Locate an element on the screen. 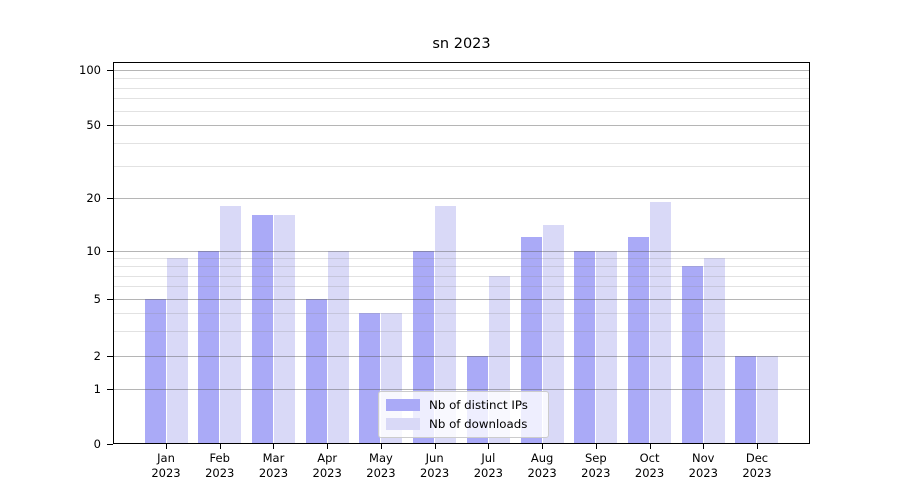 This screenshot has width=900, height=500. legend-label: Nb of distinct IPs is located at coordinates (478, 405).